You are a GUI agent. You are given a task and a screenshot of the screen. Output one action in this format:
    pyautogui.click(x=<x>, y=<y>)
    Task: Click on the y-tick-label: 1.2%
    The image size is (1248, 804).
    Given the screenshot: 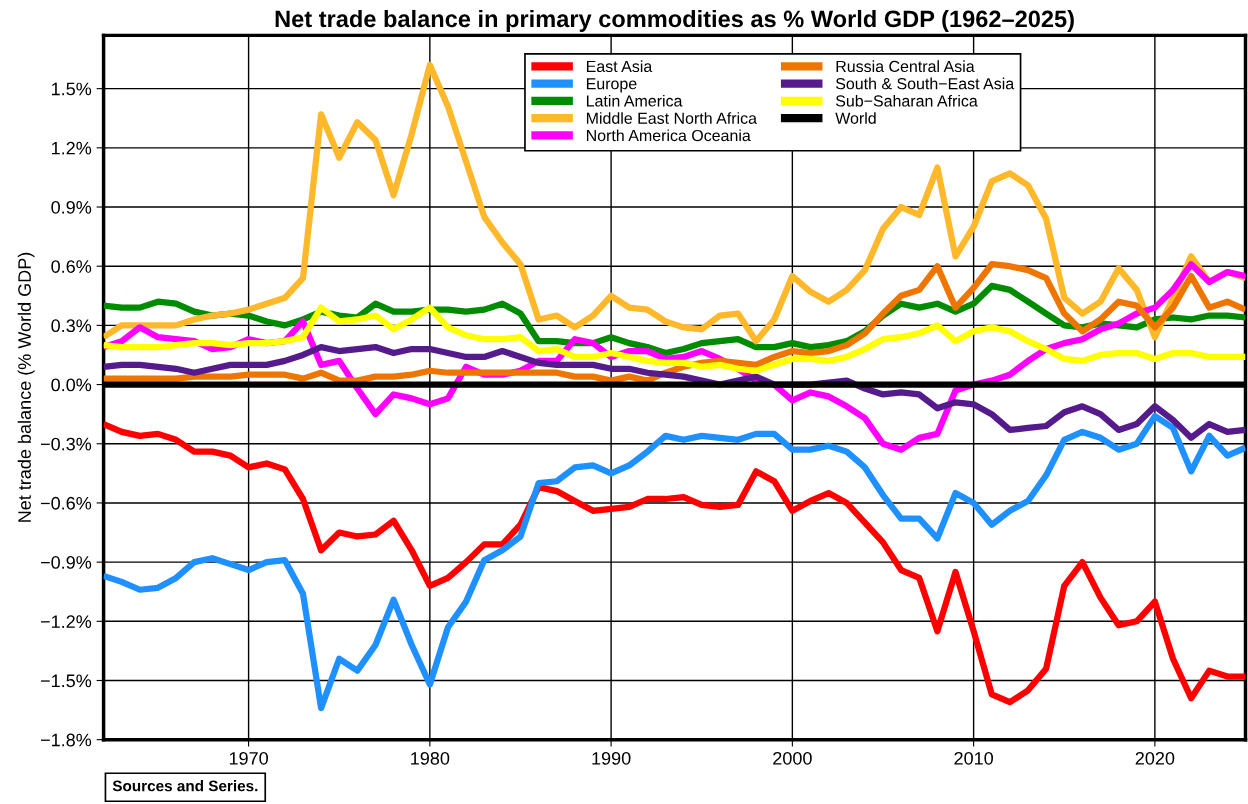 What is the action you would take?
    pyautogui.click(x=72, y=148)
    